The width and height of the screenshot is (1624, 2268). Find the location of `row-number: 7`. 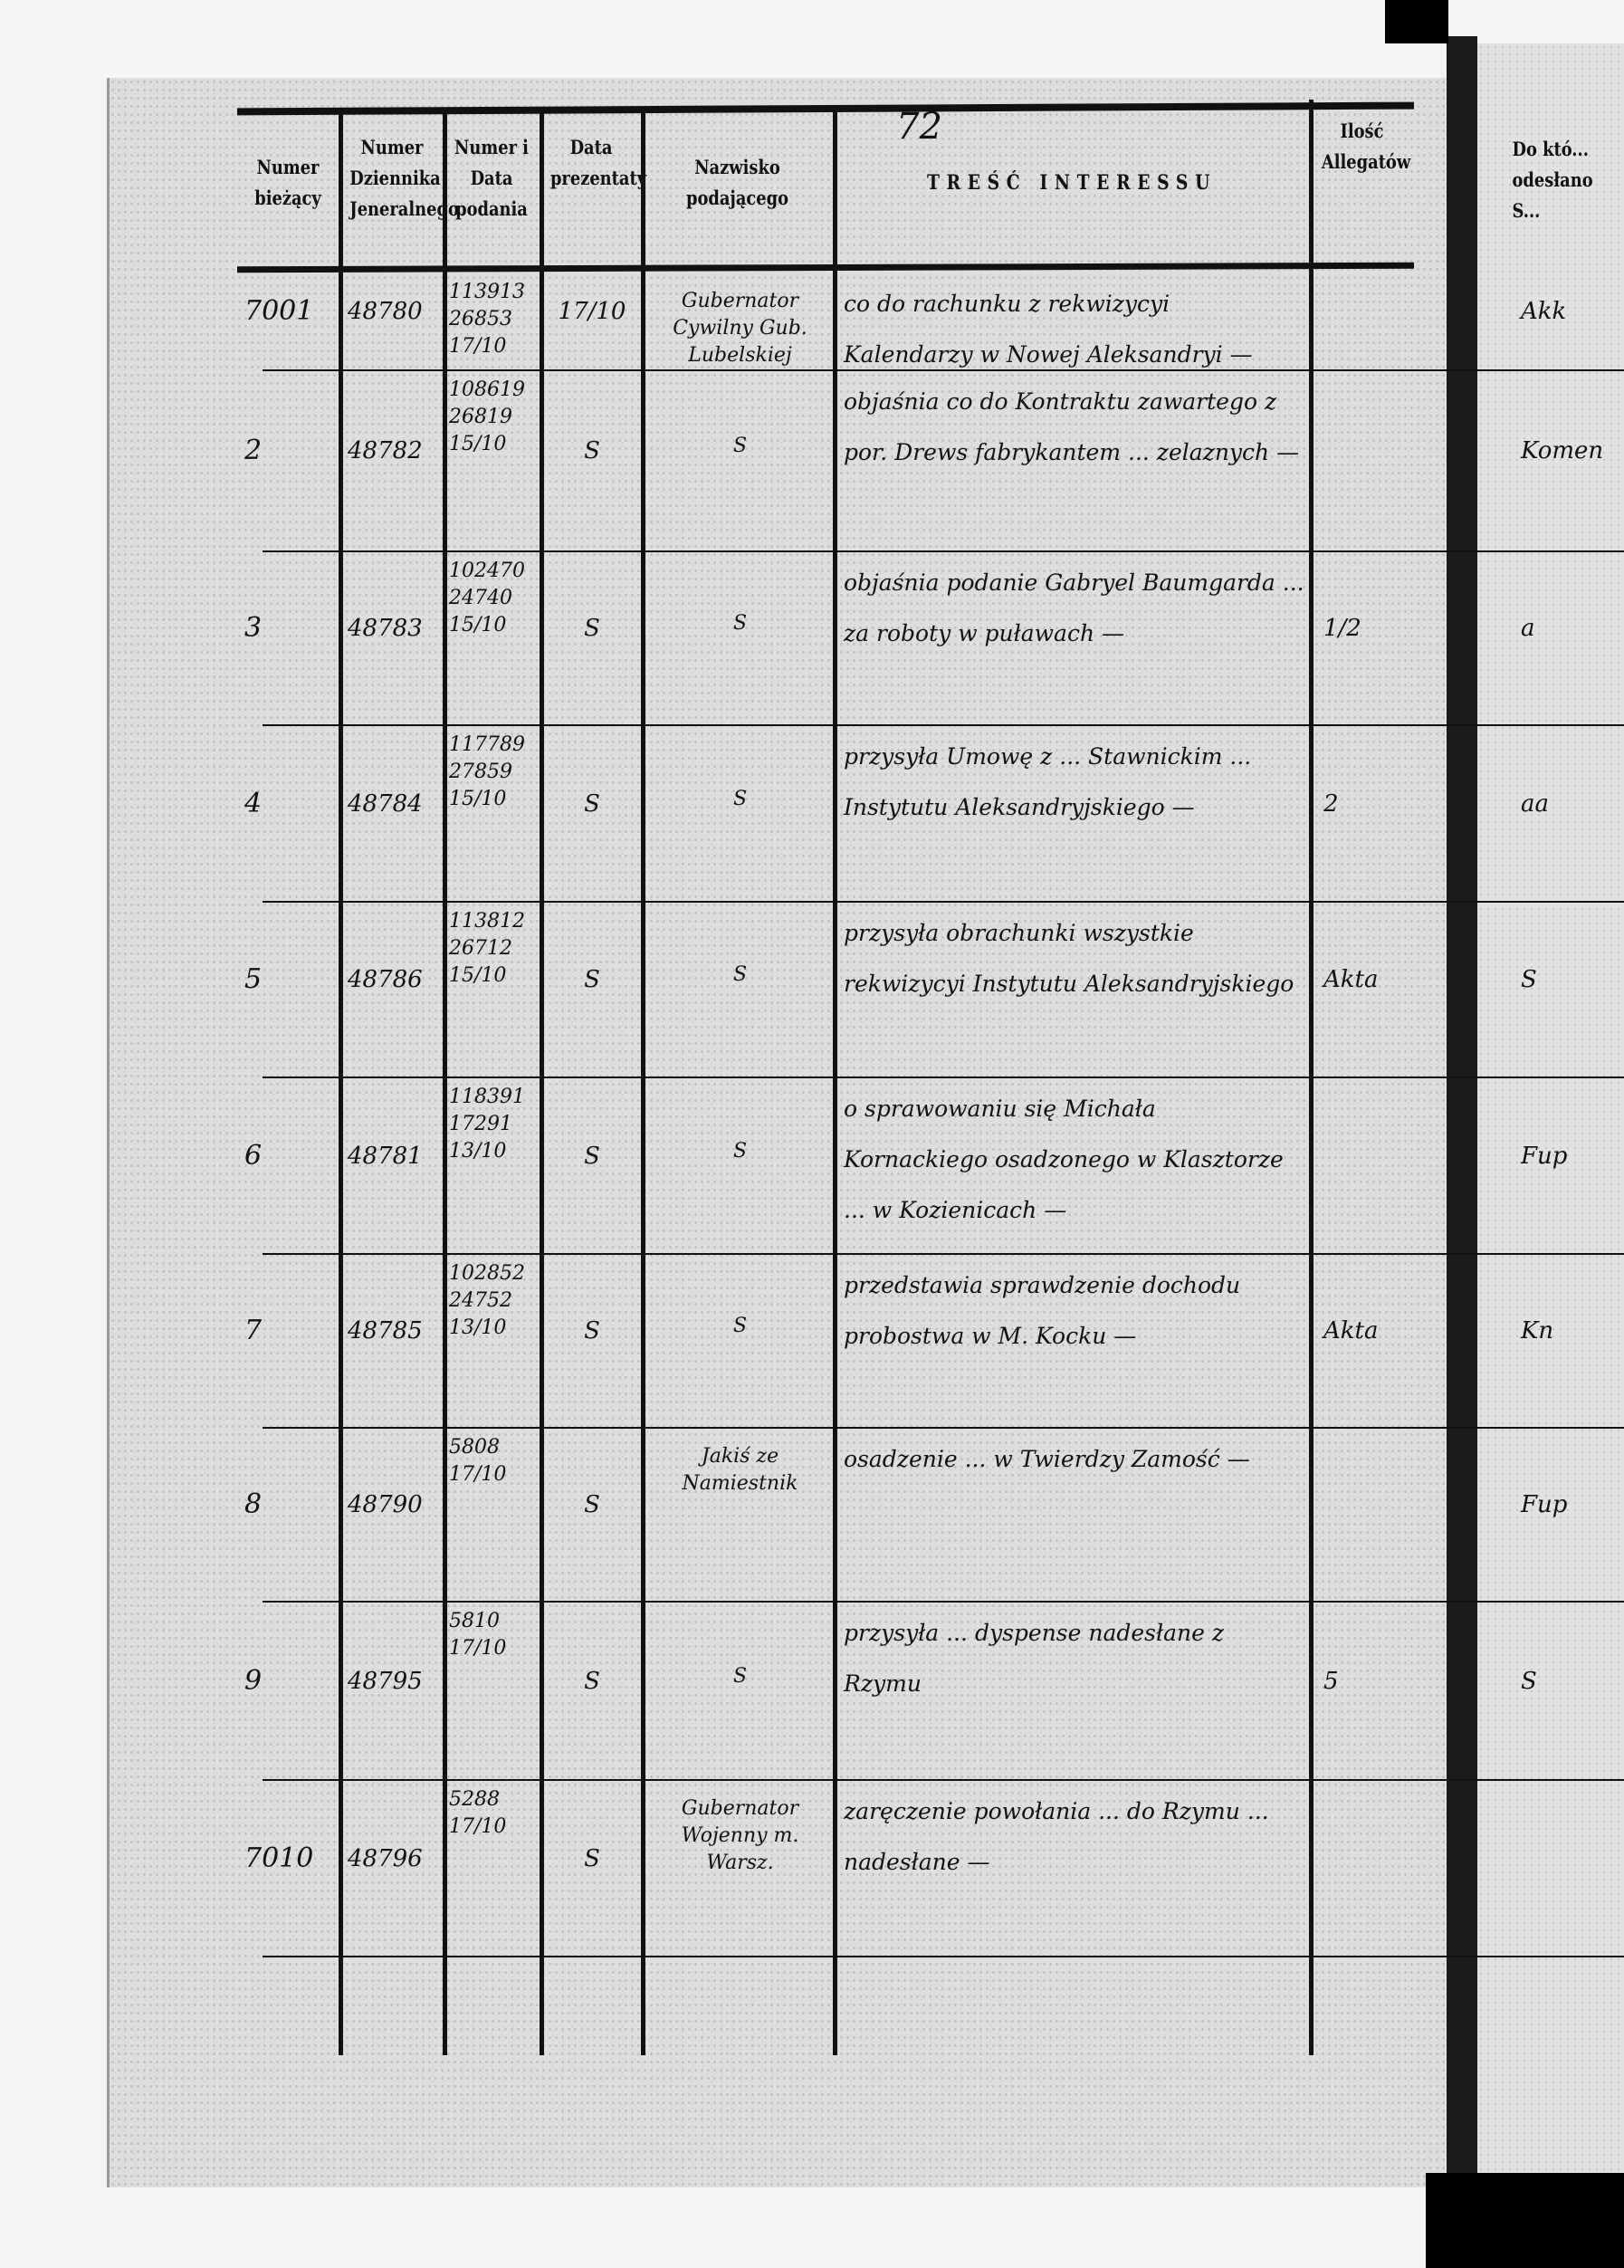

row-number: 7 is located at coordinates (253, 1330).